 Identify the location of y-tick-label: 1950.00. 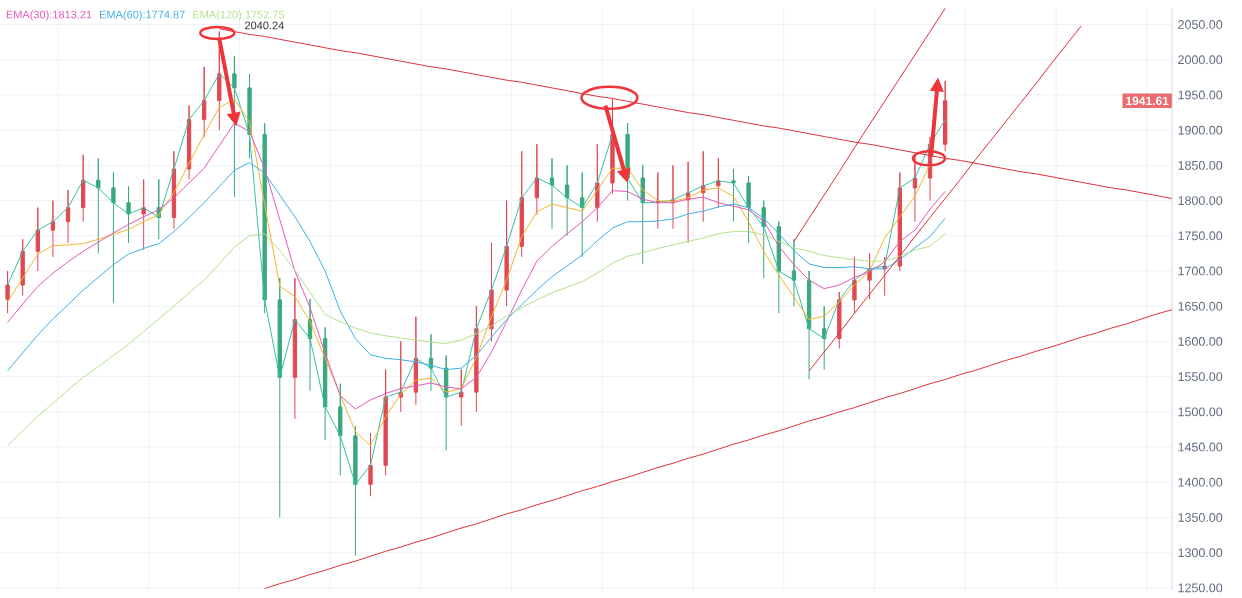
(1200, 95).